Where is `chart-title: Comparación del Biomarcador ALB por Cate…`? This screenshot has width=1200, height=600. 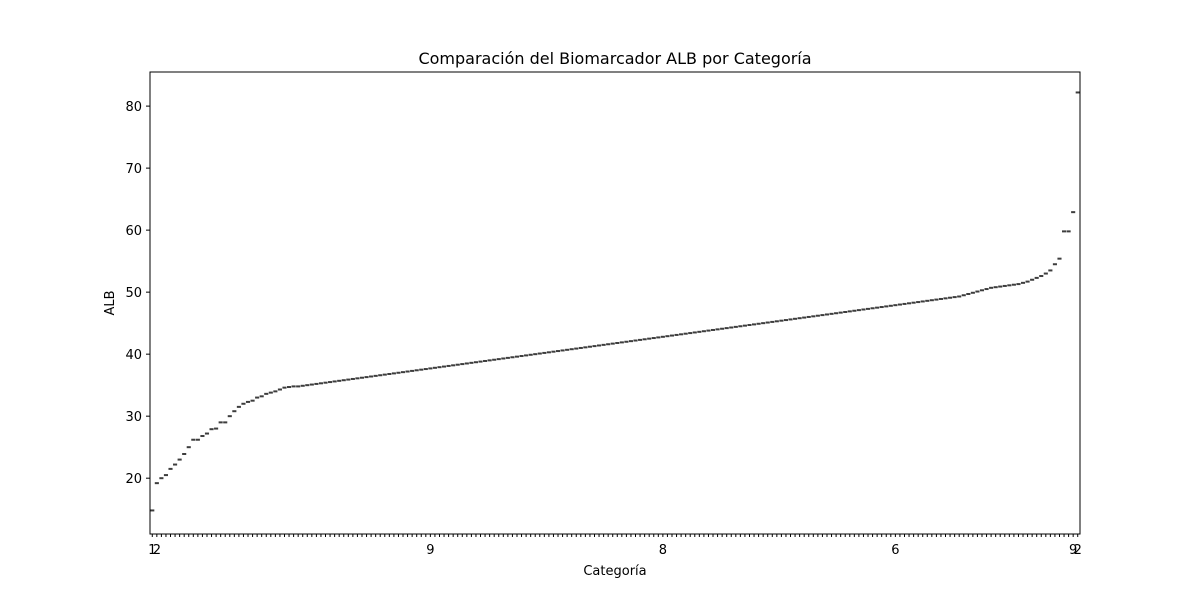 chart-title: Comparación del Biomarcador ALB por Cate… is located at coordinates (614, 58).